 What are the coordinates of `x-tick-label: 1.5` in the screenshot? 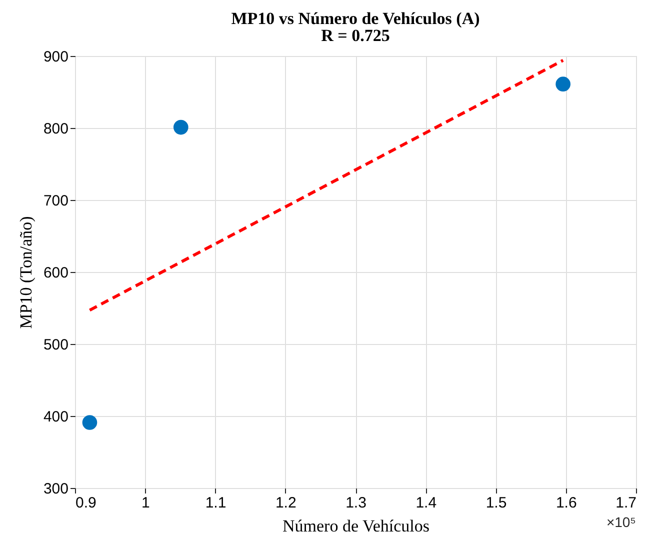 It's located at (496, 503).